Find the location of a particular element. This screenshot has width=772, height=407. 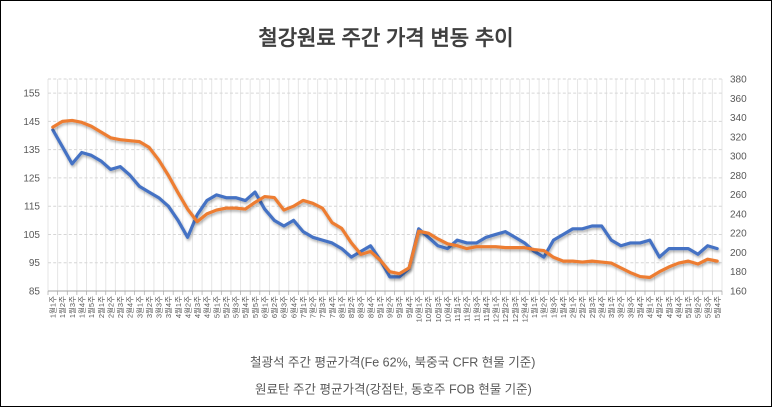

right-axis-tick-label: 340 is located at coordinates (738, 118).